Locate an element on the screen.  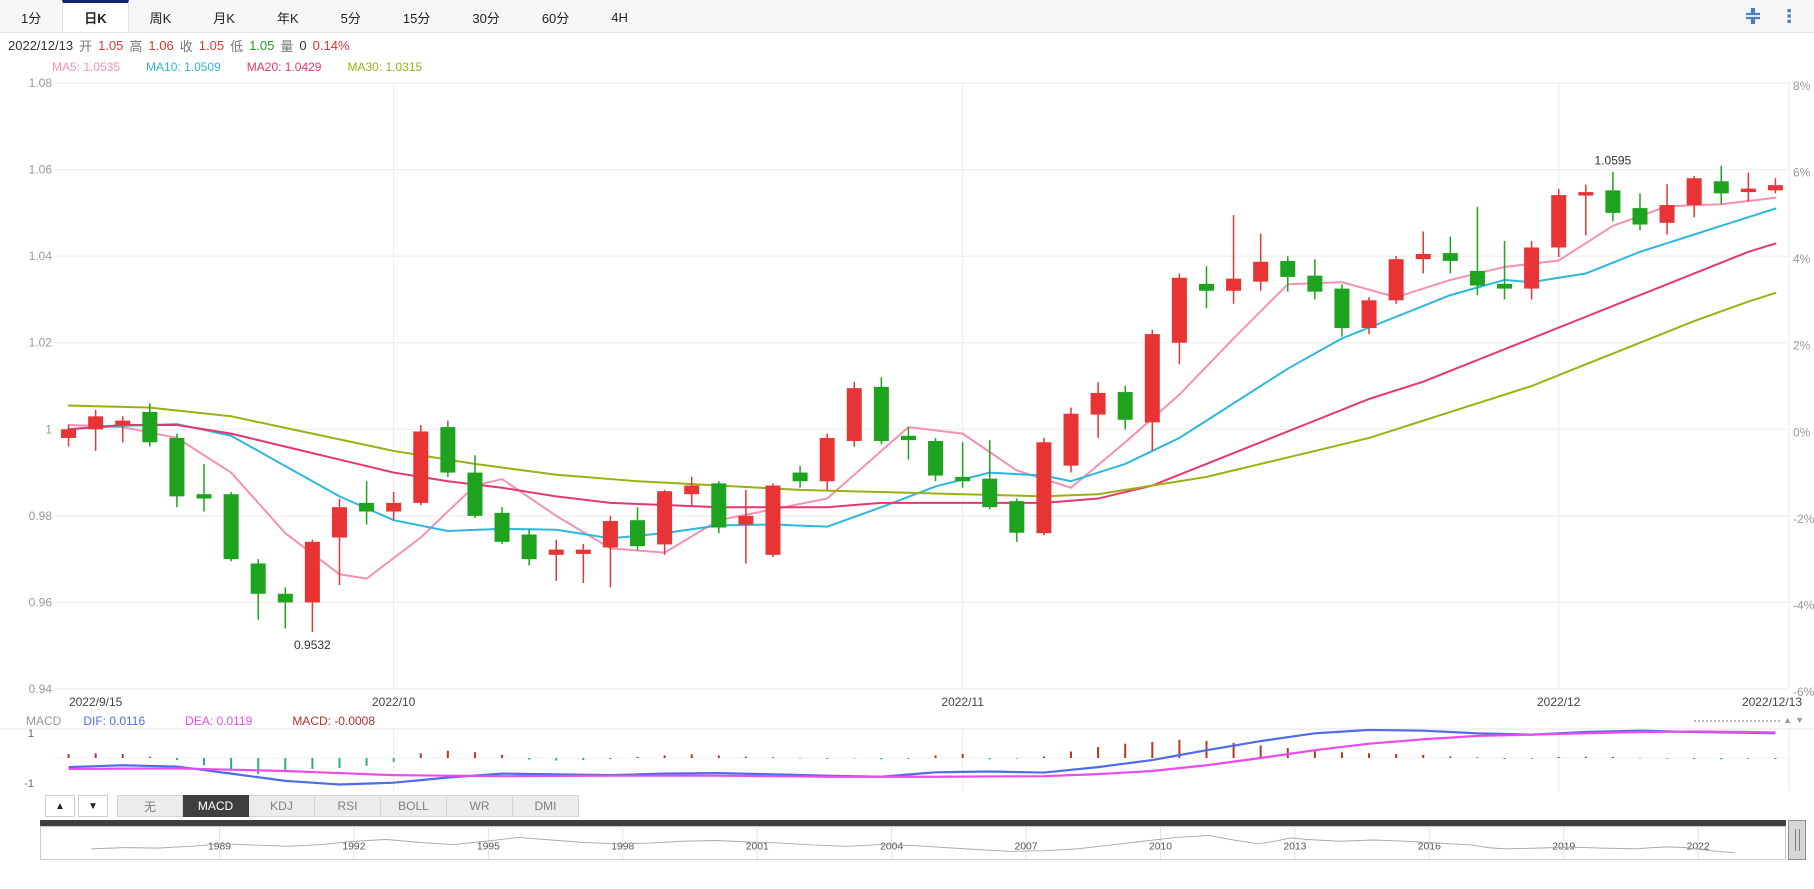
pane-resize-control: ▲ ▼ is located at coordinates (1754, 720).